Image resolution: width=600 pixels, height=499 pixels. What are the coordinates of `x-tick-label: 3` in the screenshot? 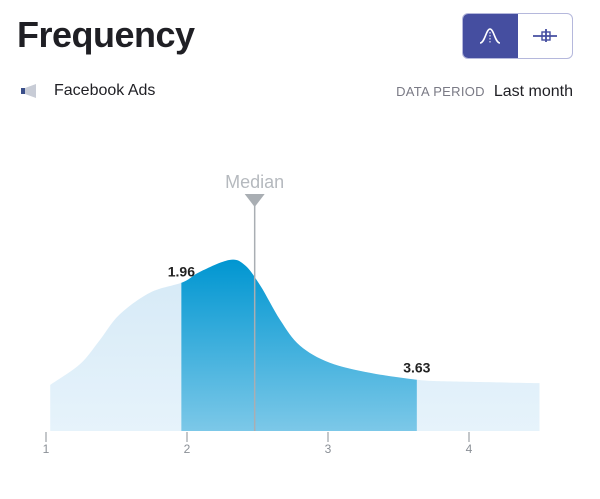 It's located at (328, 449).